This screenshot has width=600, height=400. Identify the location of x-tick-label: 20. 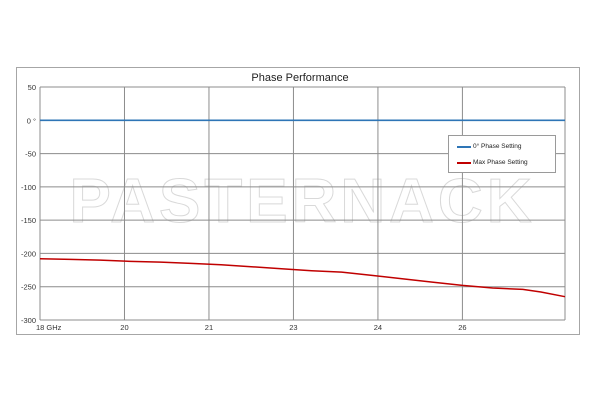
(124, 327).